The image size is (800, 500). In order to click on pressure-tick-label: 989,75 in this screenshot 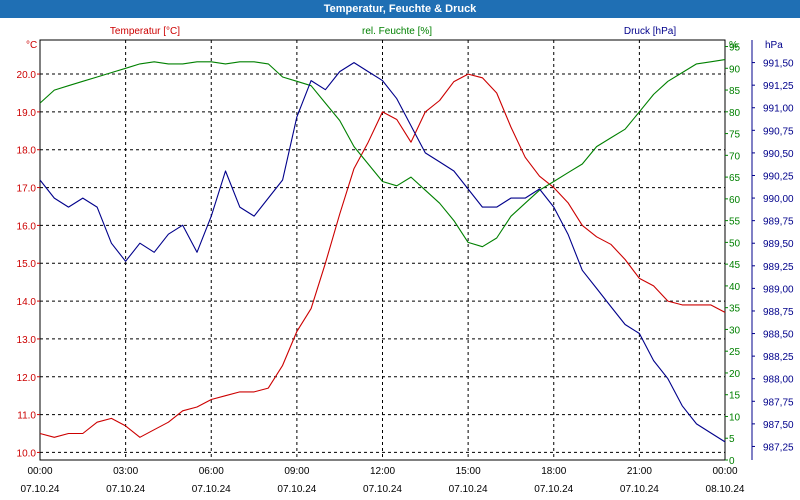, I will do `click(778, 222)`.